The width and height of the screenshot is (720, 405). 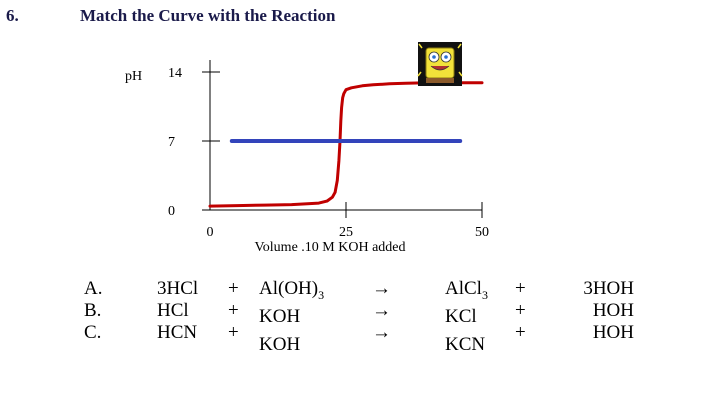 What do you see at coordinates (233, 332) in the screenshot?
I see `reaction-c-plus1: +` at bounding box center [233, 332].